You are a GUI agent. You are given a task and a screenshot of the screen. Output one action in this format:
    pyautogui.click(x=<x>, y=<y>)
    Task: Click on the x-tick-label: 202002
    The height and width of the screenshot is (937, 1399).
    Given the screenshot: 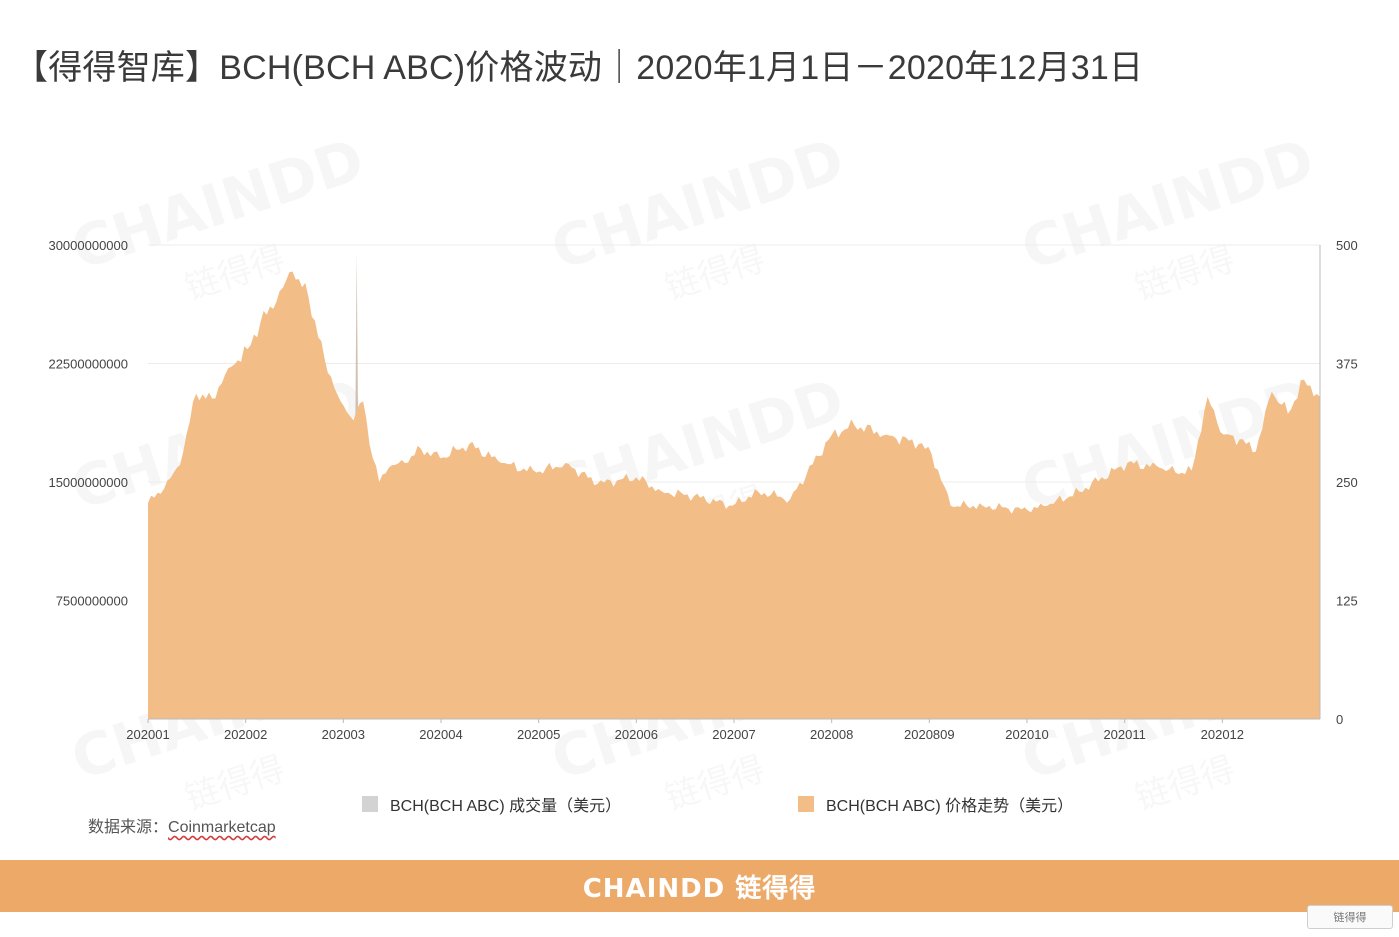 What is the action you would take?
    pyautogui.click(x=245, y=734)
    